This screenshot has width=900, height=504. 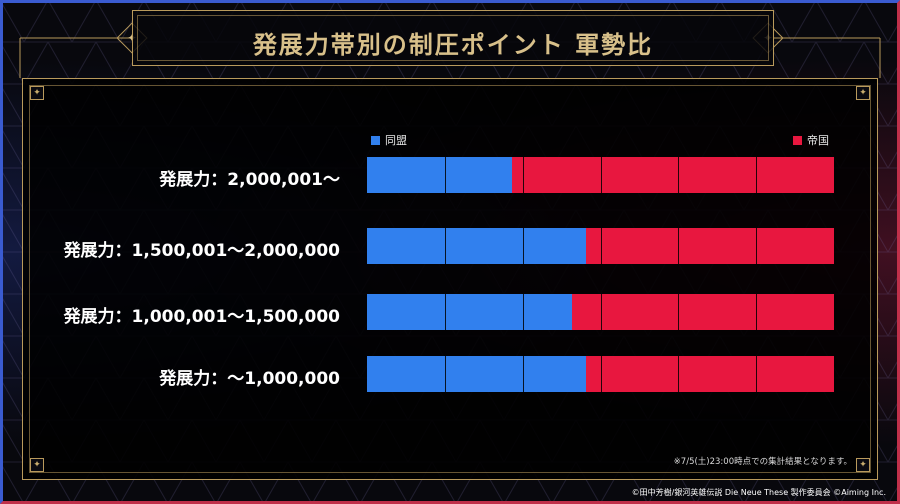 What do you see at coordinates (818, 140) in the screenshot?
I see `legend-label-empire: 帝国` at bounding box center [818, 140].